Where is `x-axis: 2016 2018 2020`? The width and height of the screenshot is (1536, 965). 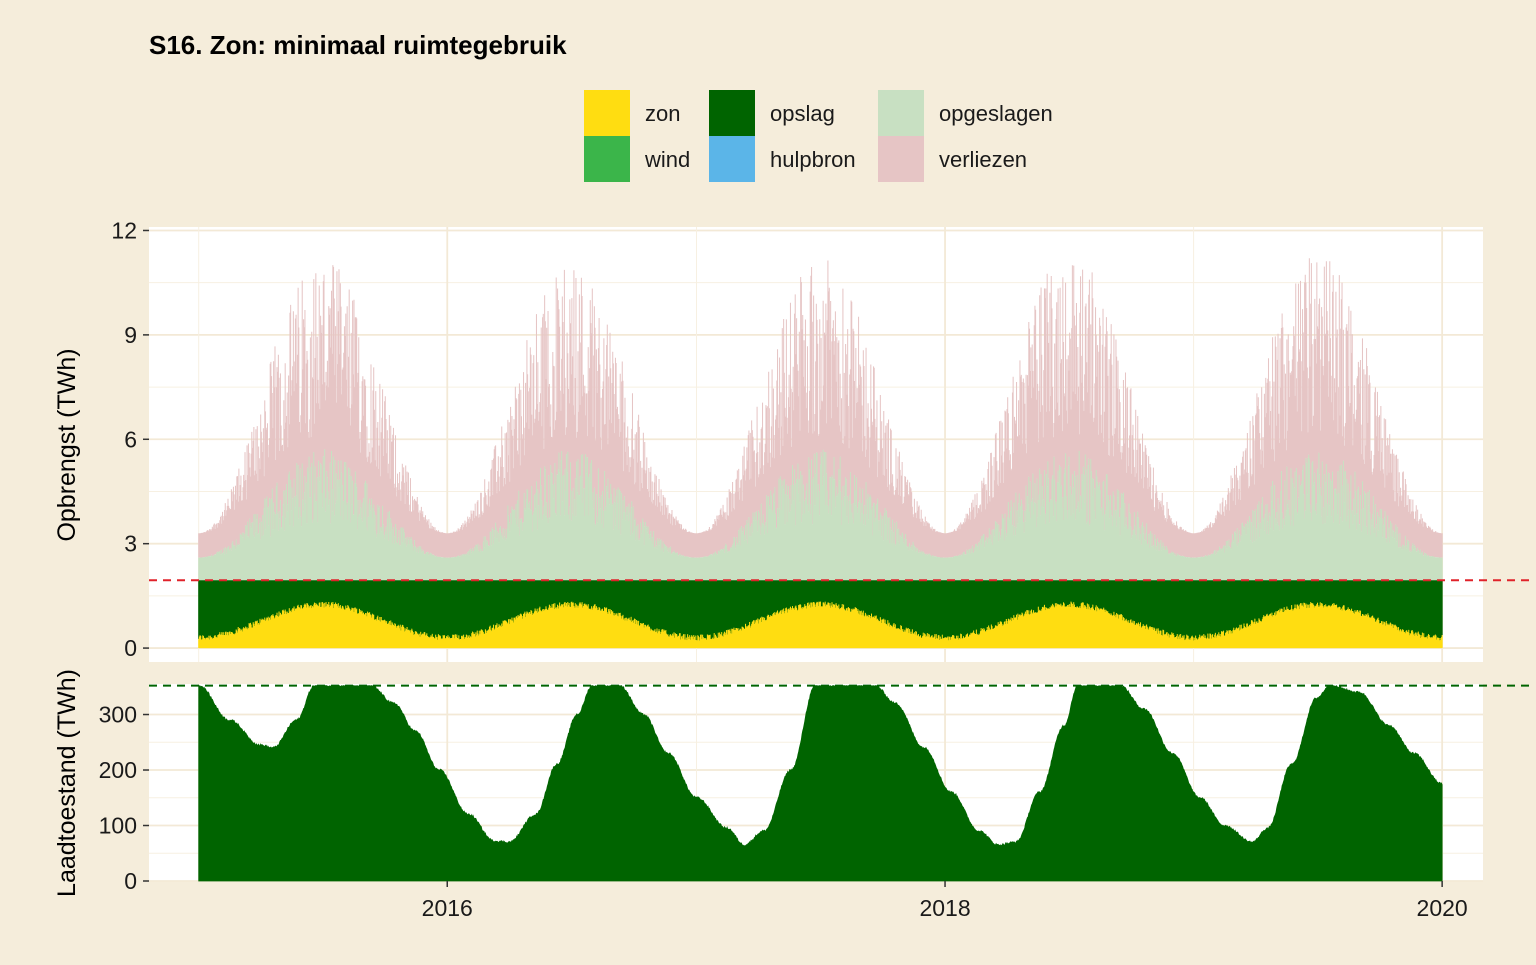 x-axis: 2016 2018 2020 is located at coordinates (945, 901).